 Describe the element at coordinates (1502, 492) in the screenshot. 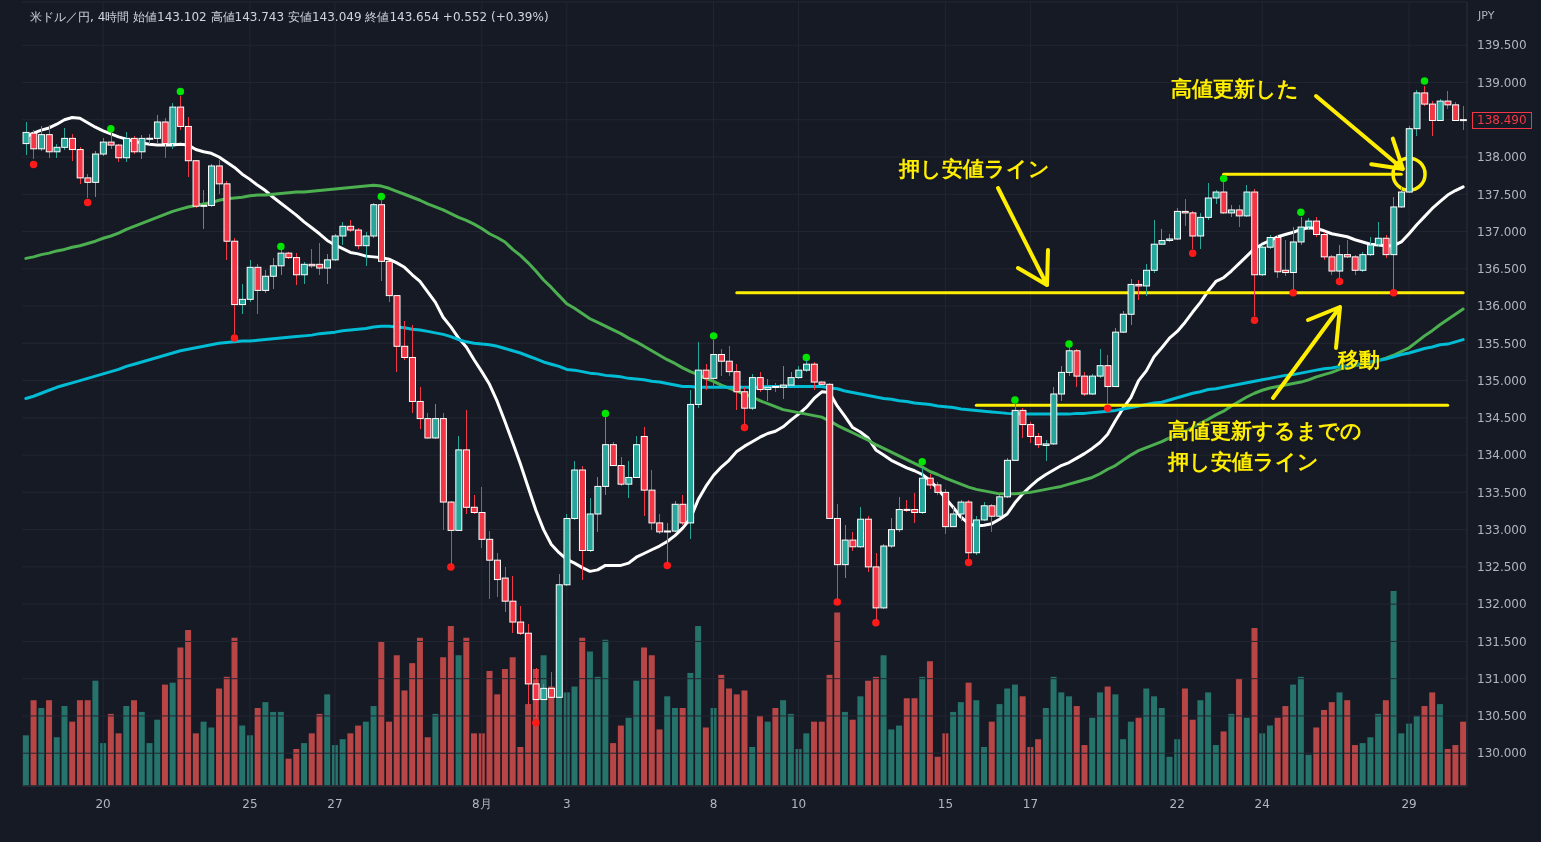

I see `y-tick-label: 133.500` at that location.